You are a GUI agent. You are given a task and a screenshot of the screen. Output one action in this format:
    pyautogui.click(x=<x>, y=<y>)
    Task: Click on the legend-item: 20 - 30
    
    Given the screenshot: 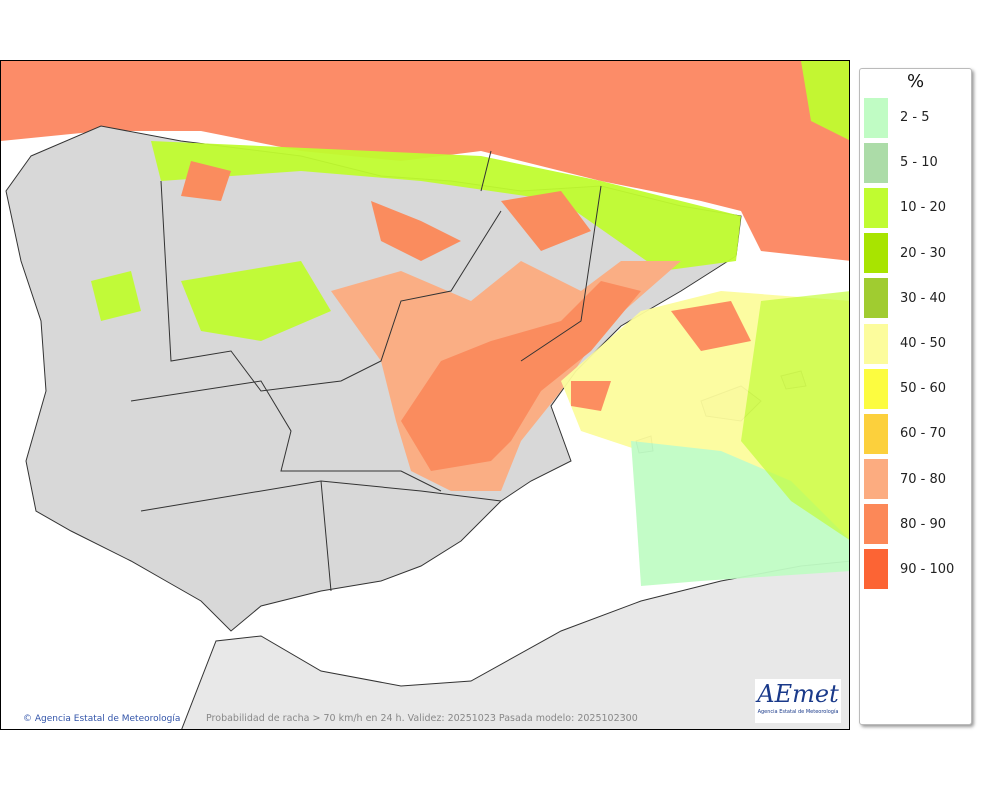 What is the action you would take?
    pyautogui.click(x=915, y=253)
    